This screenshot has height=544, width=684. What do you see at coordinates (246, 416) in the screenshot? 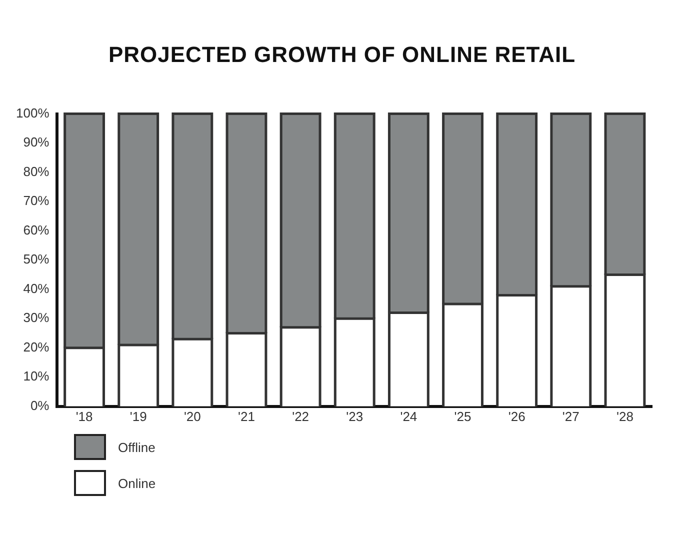
I see `x-tick-label: '21` at bounding box center [246, 416].